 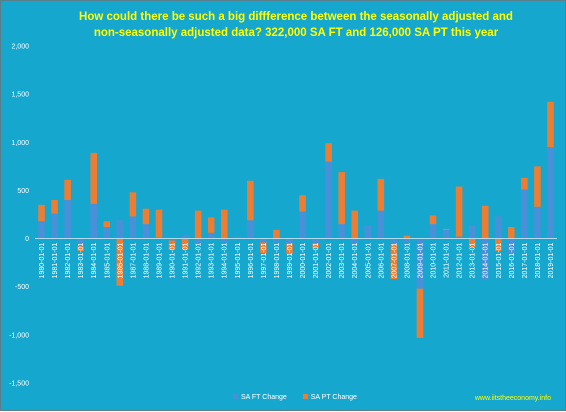 I want to click on legend: SA FT Change SA PT Change, so click(x=302, y=397).